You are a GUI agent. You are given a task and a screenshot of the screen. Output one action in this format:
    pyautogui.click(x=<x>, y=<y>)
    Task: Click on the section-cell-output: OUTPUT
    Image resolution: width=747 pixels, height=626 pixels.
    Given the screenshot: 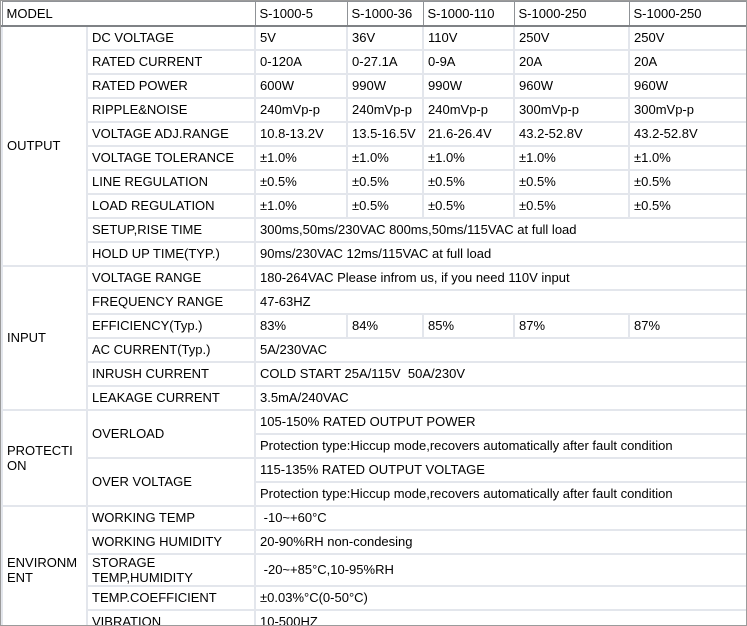 What is the action you would take?
    pyautogui.click(x=44, y=145)
    